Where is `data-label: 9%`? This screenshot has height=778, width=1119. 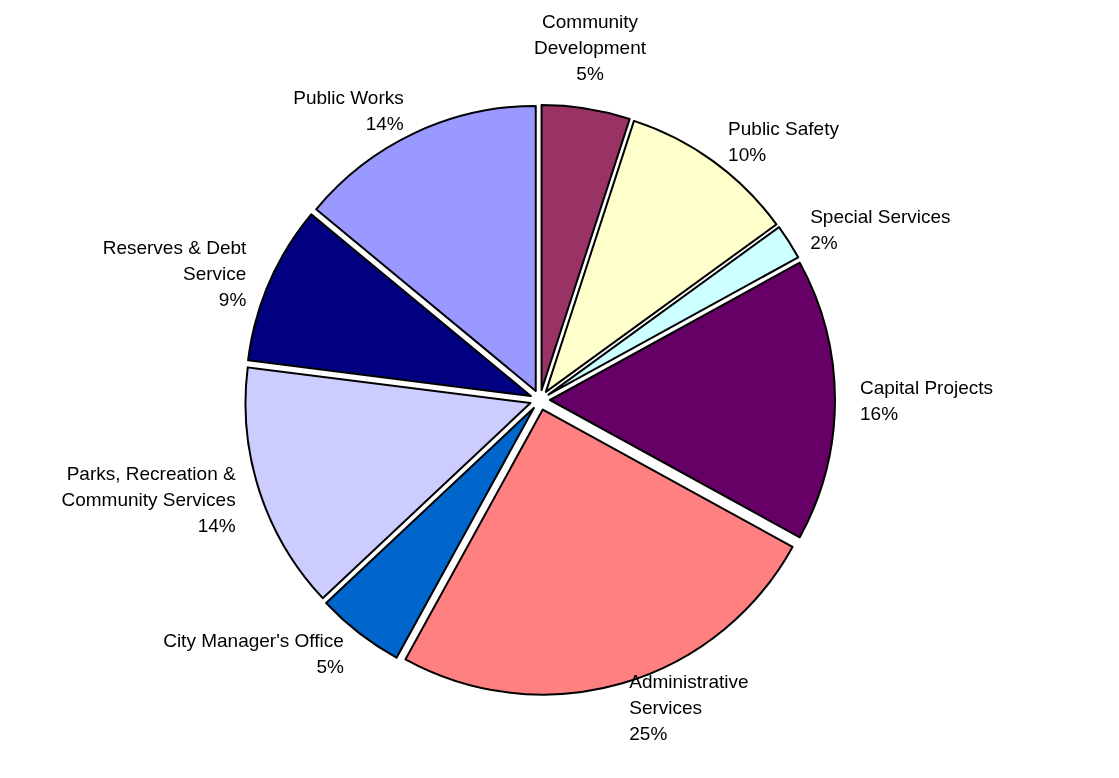 data-label: 9% is located at coordinates (232, 299).